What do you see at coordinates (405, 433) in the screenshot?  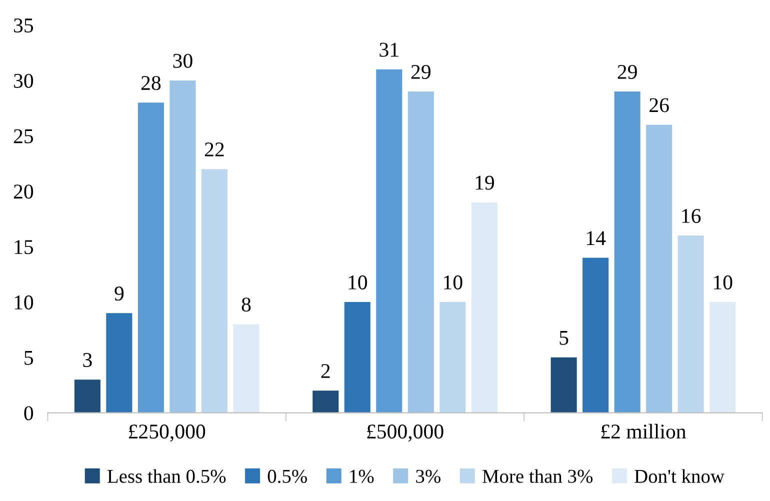 I see `x-tick-label: £500,000` at bounding box center [405, 433].